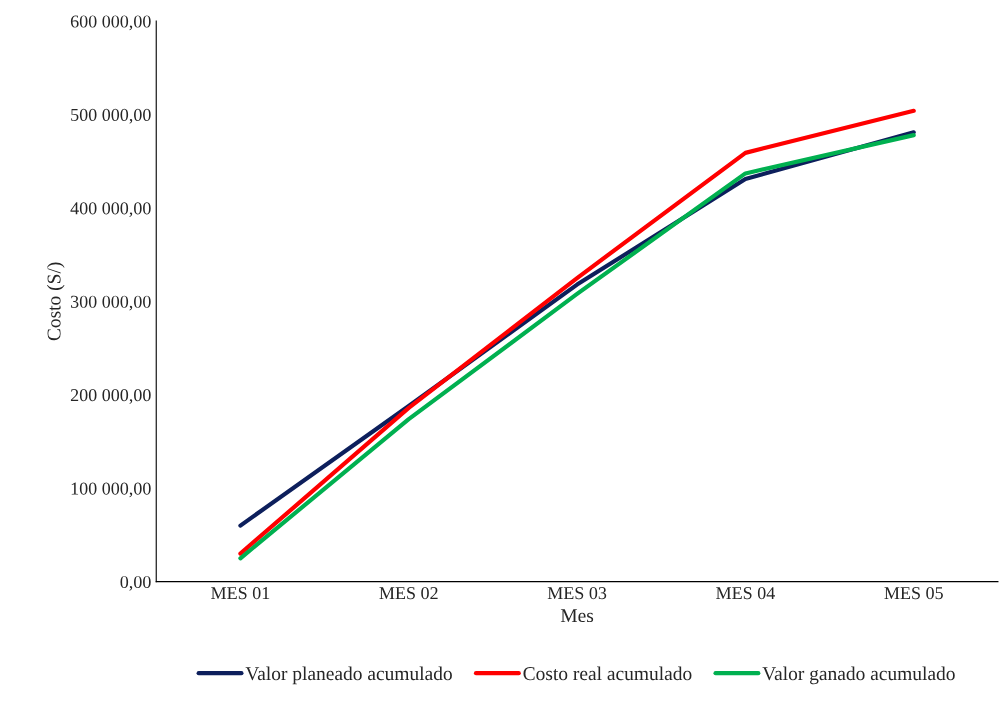 The image size is (1008, 705). Describe the element at coordinates (745, 593) in the screenshot. I see `x-tick-label: MES 04` at that location.